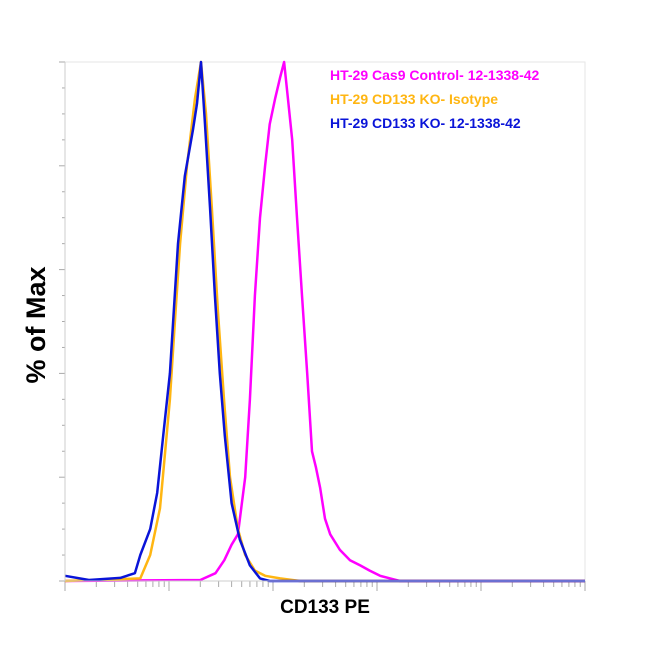  What do you see at coordinates (435, 75) in the screenshot?
I see `legend-entry-0: HT-29 Cas9 Control- 12-1338-42` at bounding box center [435, 75].